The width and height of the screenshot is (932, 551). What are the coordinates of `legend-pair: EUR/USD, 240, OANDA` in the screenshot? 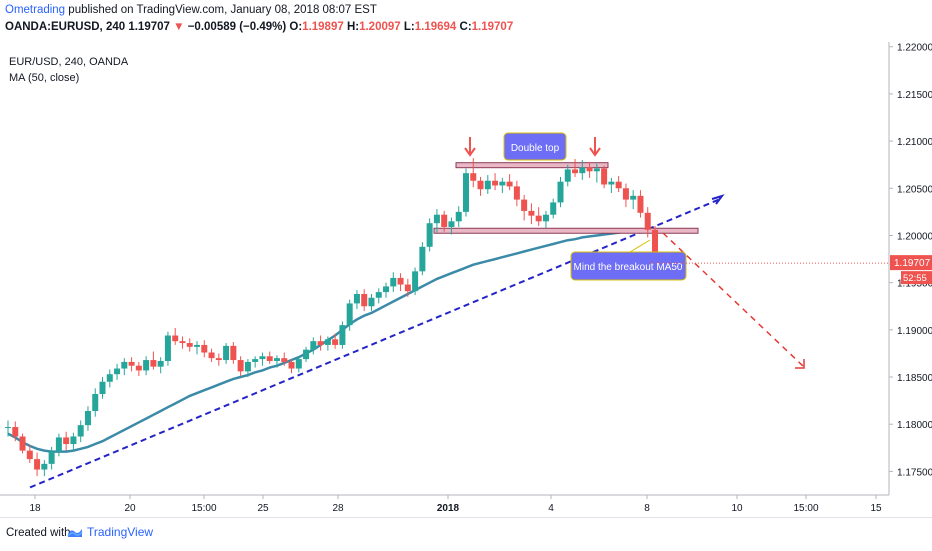 It's located at (69, 62).